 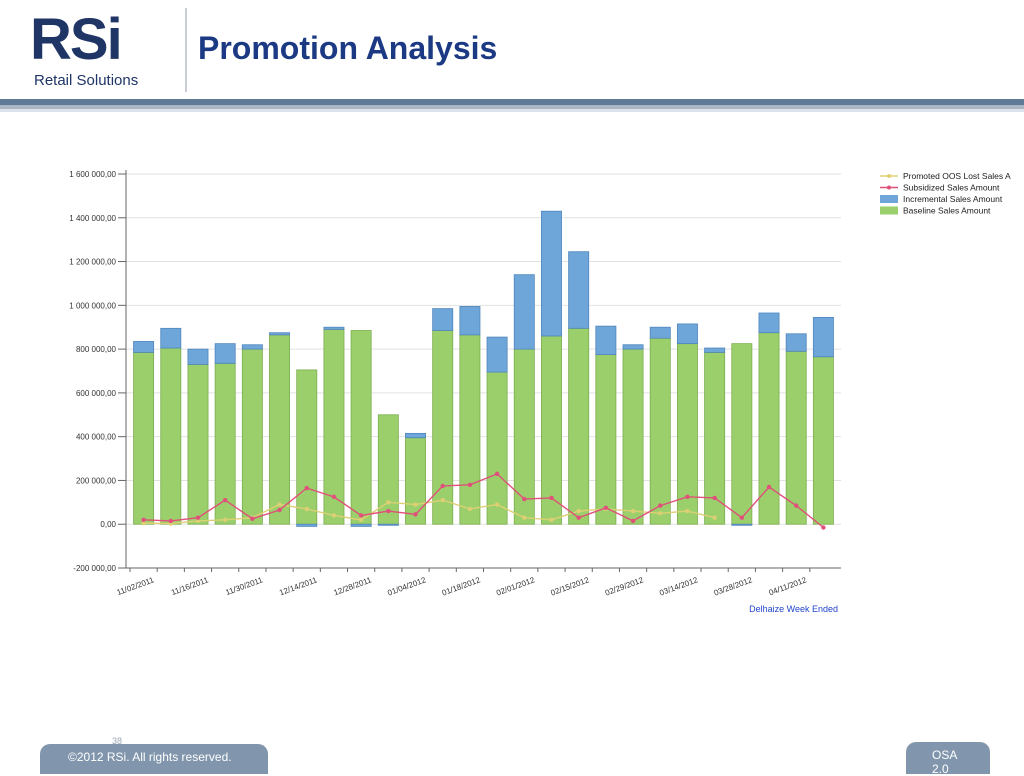 I want to click on logo-subtitle: Retail Solutions, so click(x=86, y=80).